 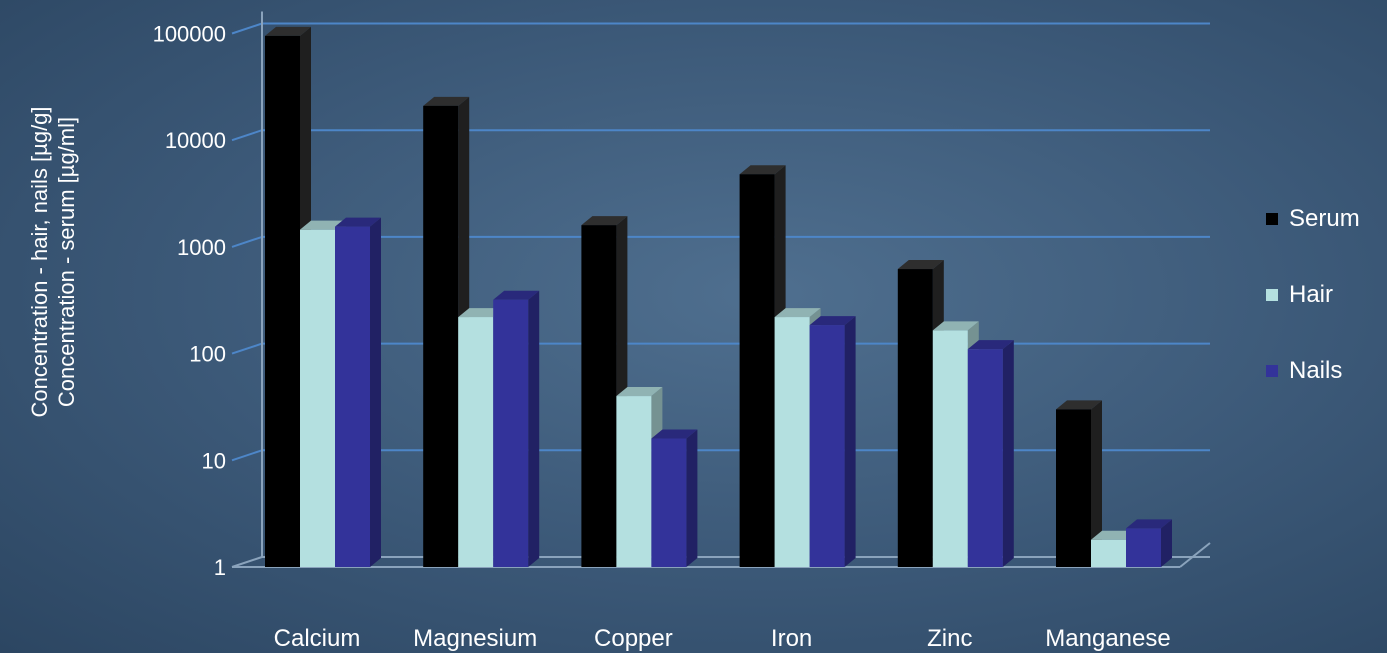 What do you see at coordinates (1079, 483) in the screenshot?
I see `bar-serum-manganese` at bounding box center [1079, 483].